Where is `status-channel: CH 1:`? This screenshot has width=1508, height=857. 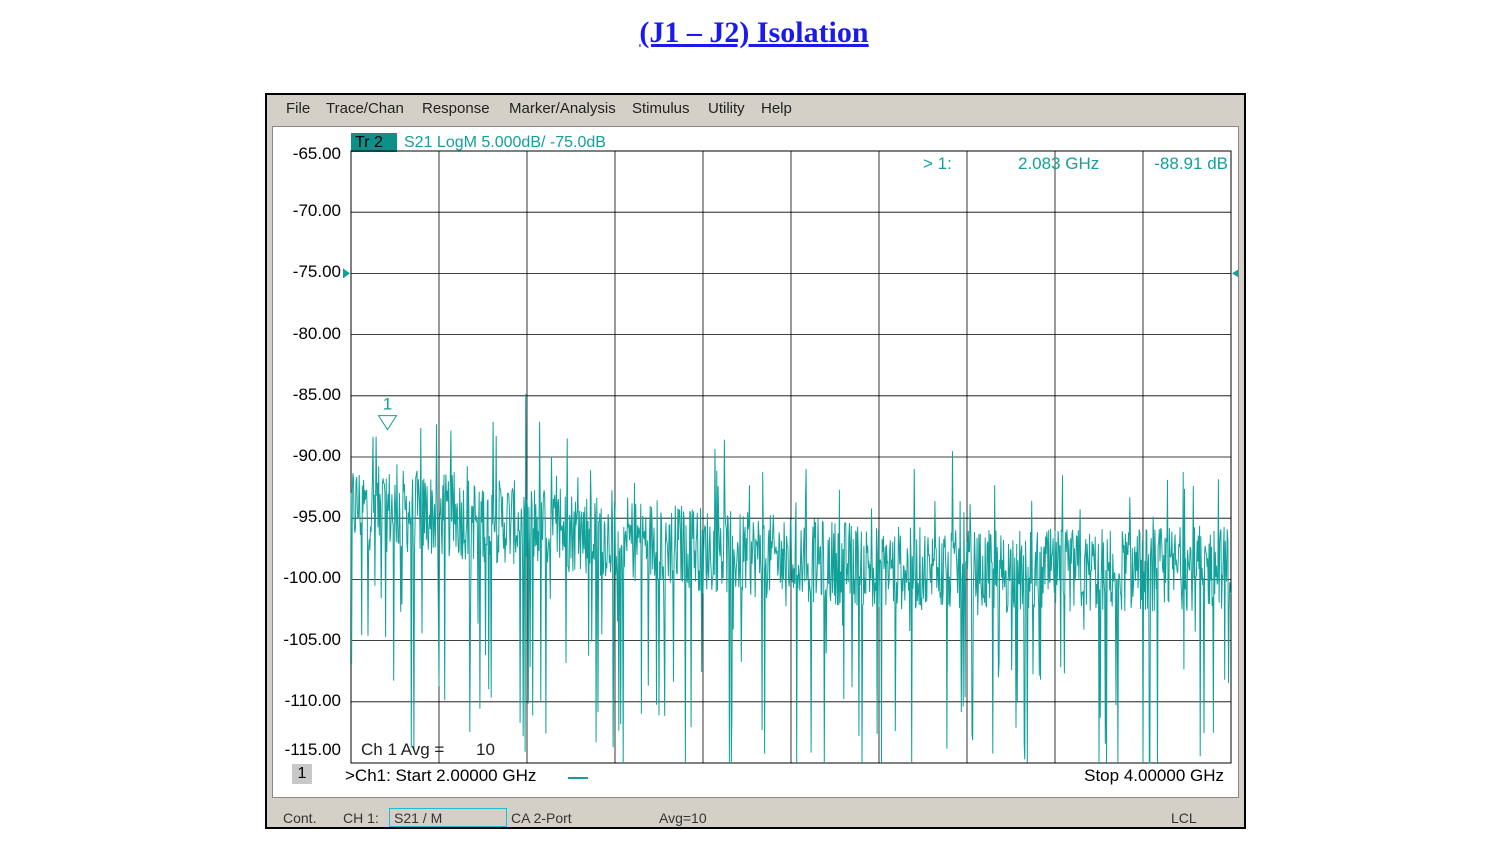
status-channel: CH 1: is located at coordinates (361, 818).